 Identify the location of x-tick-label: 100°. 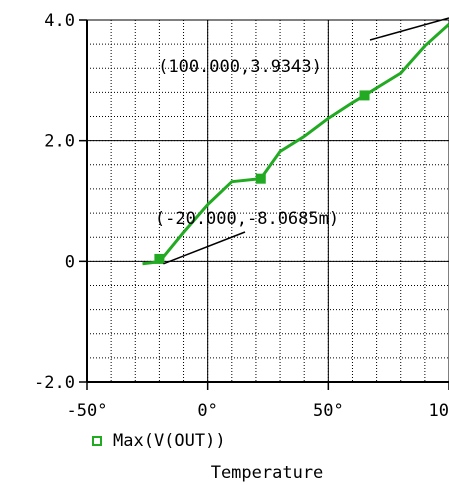
(439, 411).